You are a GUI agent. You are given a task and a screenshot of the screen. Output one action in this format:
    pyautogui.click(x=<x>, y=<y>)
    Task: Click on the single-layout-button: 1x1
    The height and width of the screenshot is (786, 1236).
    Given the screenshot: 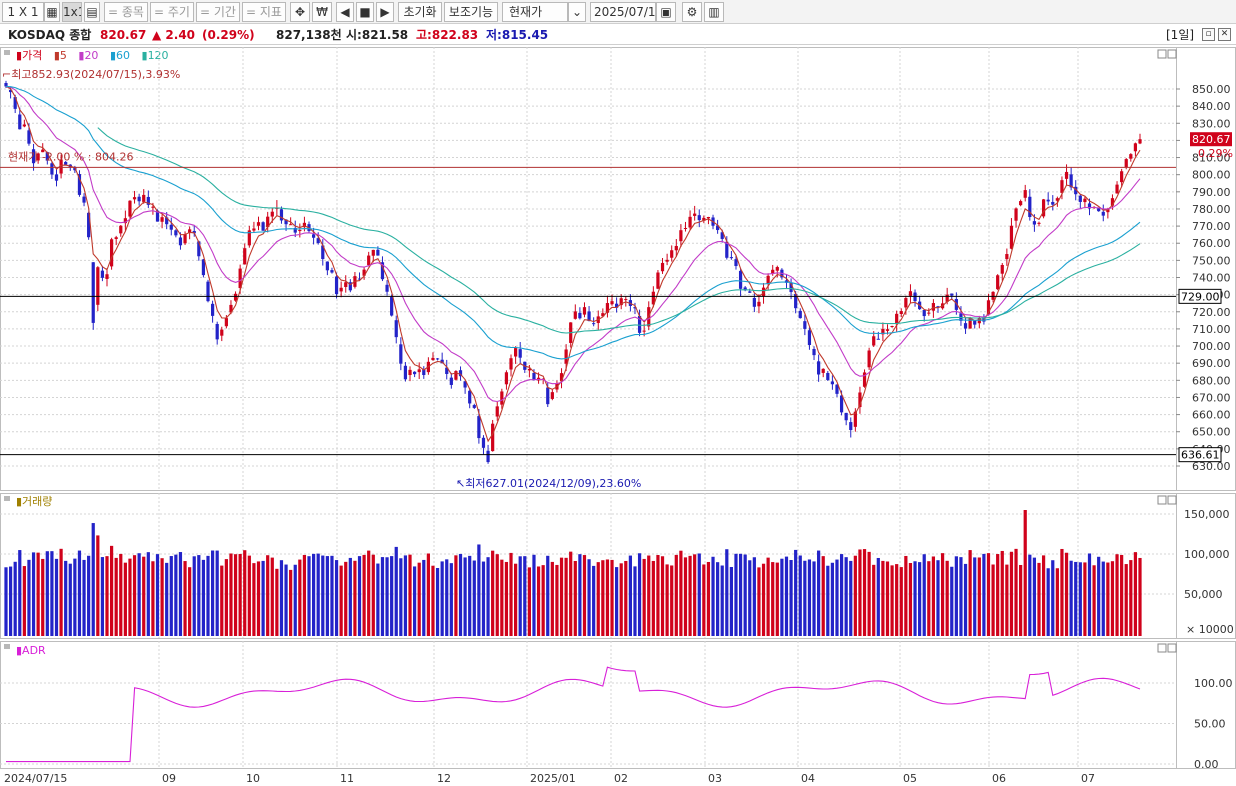 What is the action you would take?
    pyautogui.click(x=72, y=12)
    